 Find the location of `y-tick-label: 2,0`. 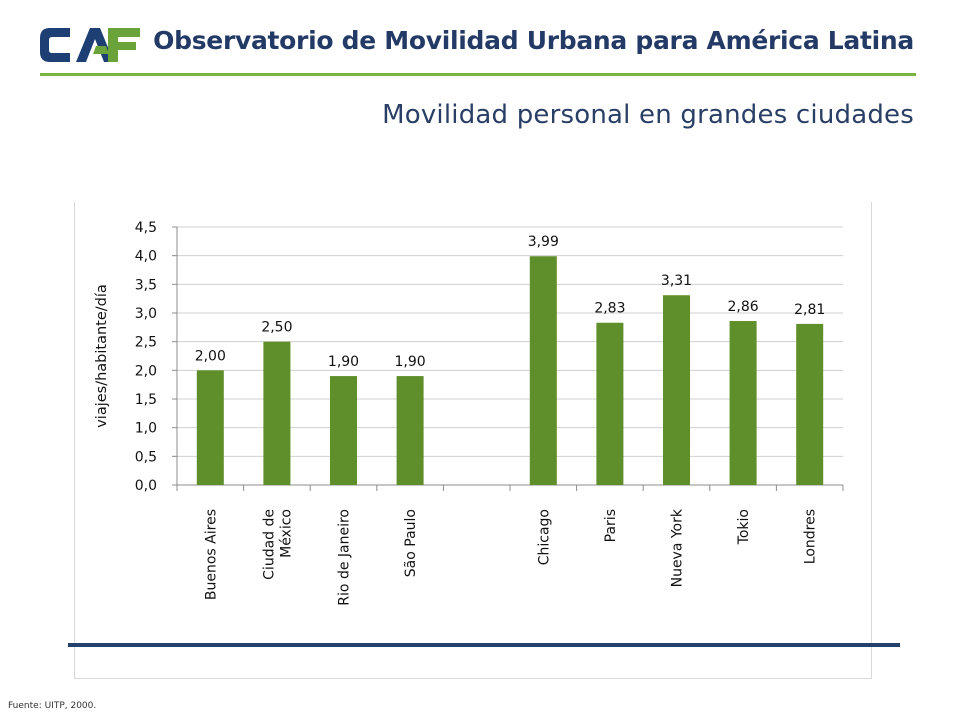

y-tick-label: 2,0 is located at coordinates (146, 371).